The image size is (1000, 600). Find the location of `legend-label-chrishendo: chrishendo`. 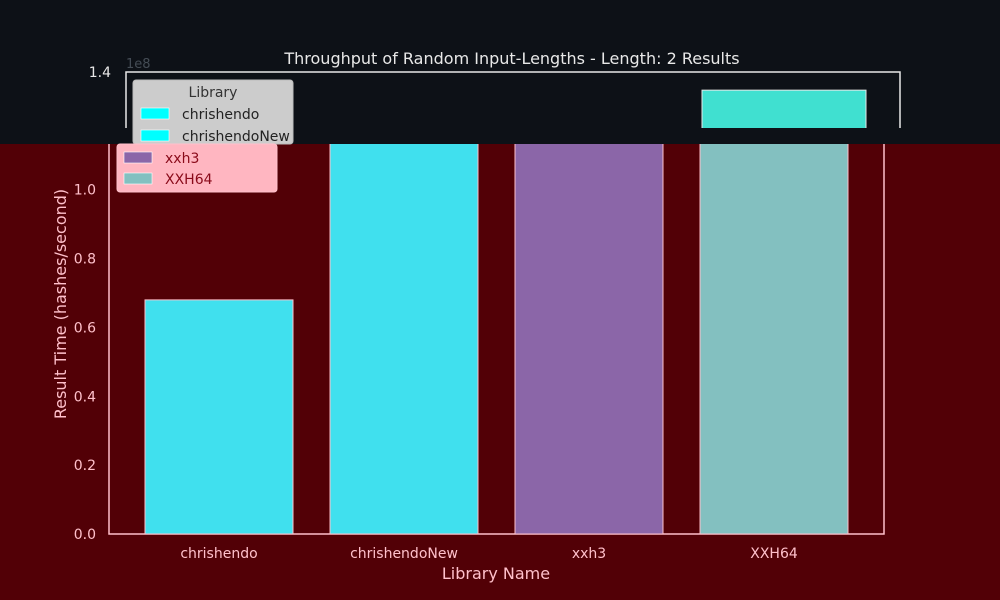

legend-label-chrishendo: chrishendo is located at coordinates (220, 115).